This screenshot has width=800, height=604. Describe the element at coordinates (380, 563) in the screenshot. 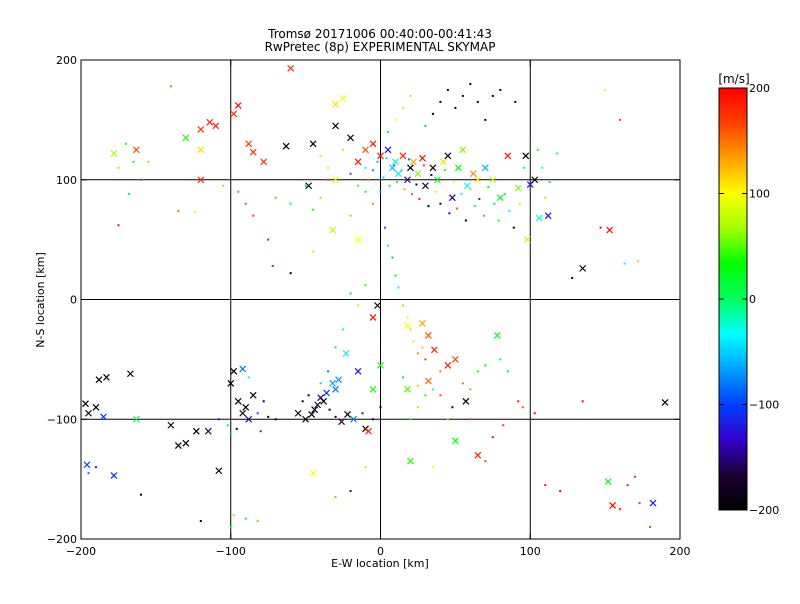

I see `x-axis-label: E-W location [km]` at that location.